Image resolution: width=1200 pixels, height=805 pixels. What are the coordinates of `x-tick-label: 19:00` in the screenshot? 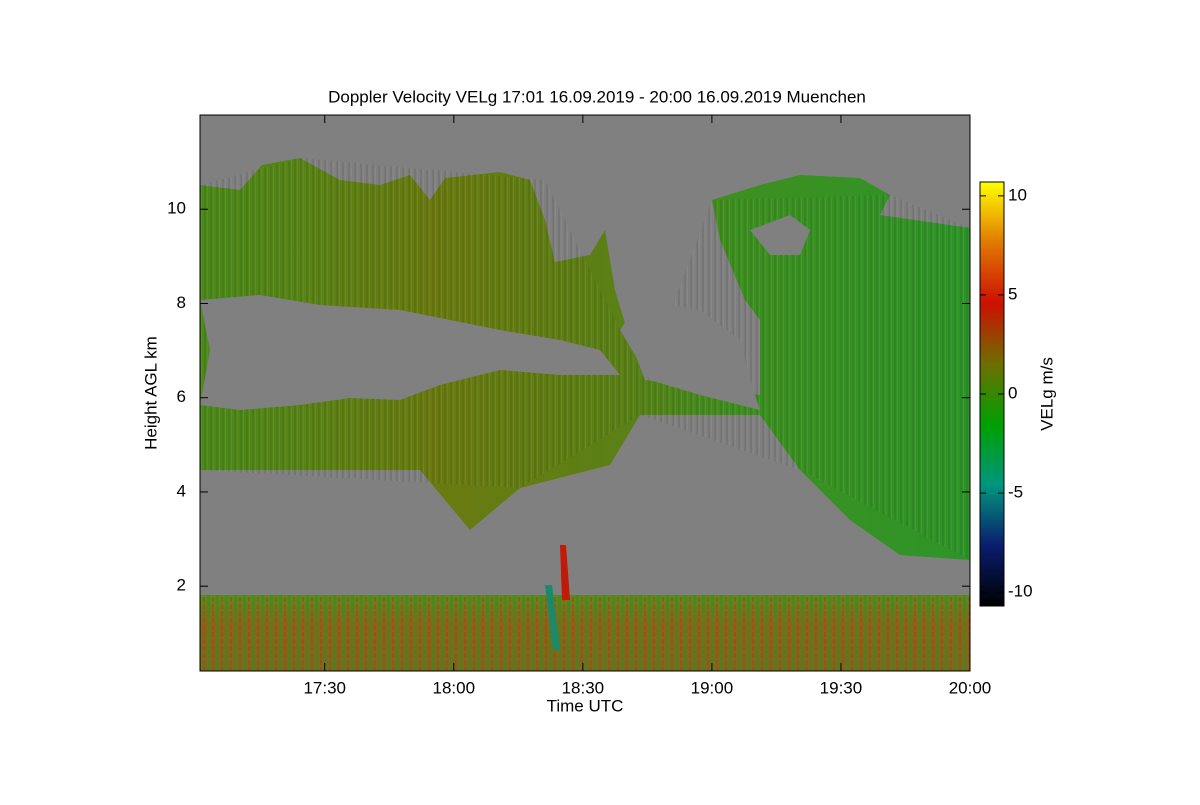 It's located at (712, 687).